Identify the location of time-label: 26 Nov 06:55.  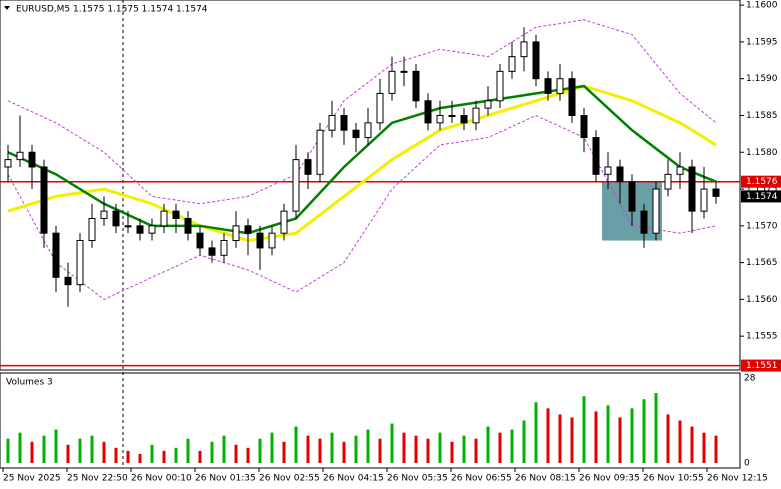
(481, 479).